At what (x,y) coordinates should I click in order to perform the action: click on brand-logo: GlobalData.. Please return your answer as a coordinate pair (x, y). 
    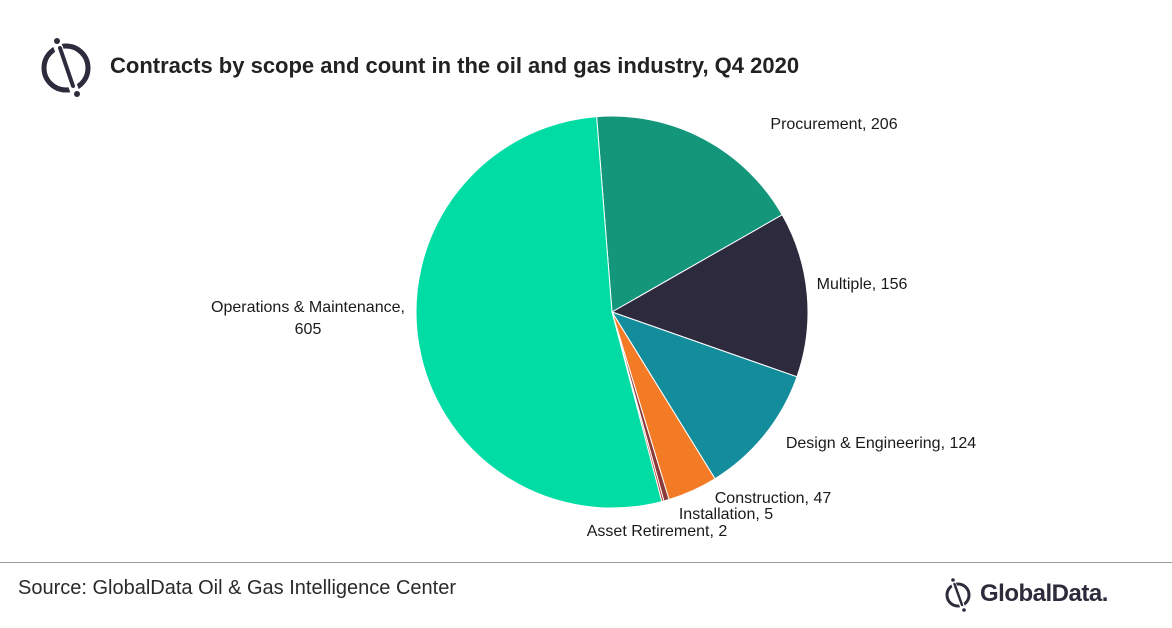
    Looking at the image, I should click on (1026, 594).